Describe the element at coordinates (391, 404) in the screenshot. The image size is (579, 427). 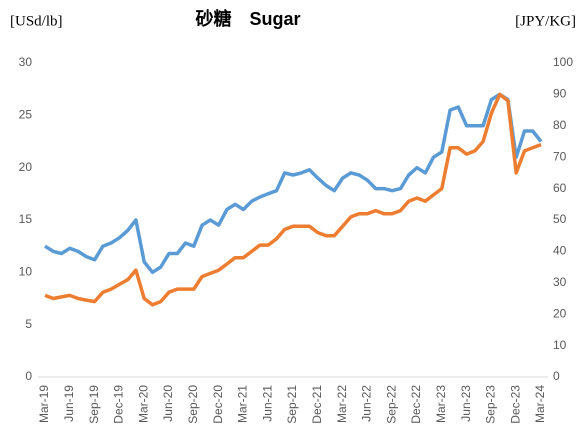
I see `x-tick-label: Sep-22` at that location.